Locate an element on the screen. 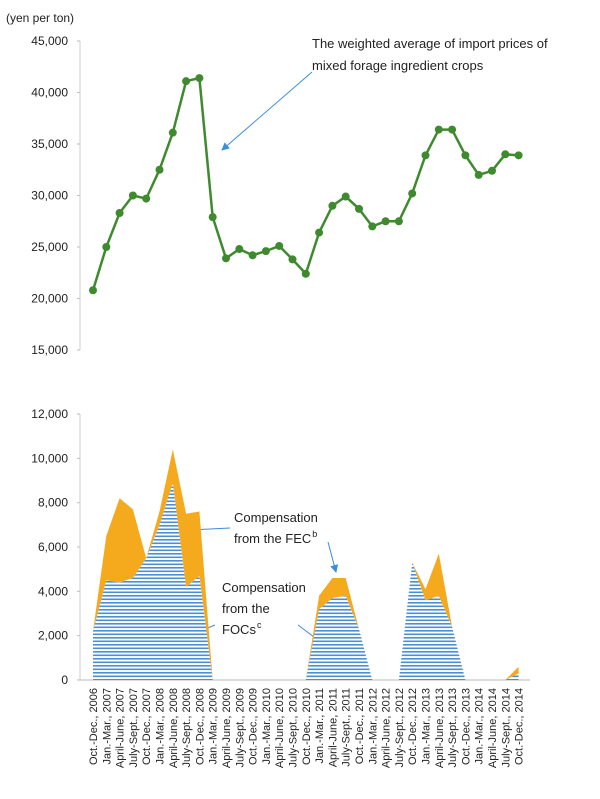 The width and height of the screenshot is (600, 799). x-tick-label: Jan.-Mar., 2012 is located at coordinates (373, 726).